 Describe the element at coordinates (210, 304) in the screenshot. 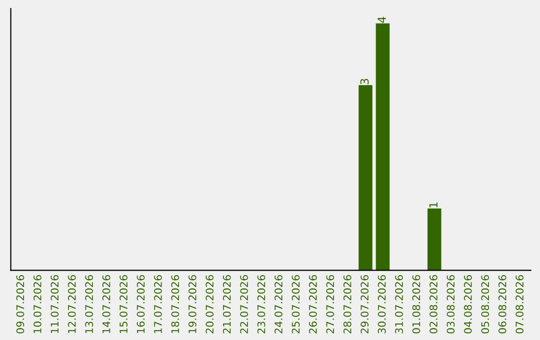

I see `x-tick-label: 20.07.2026` at that location.